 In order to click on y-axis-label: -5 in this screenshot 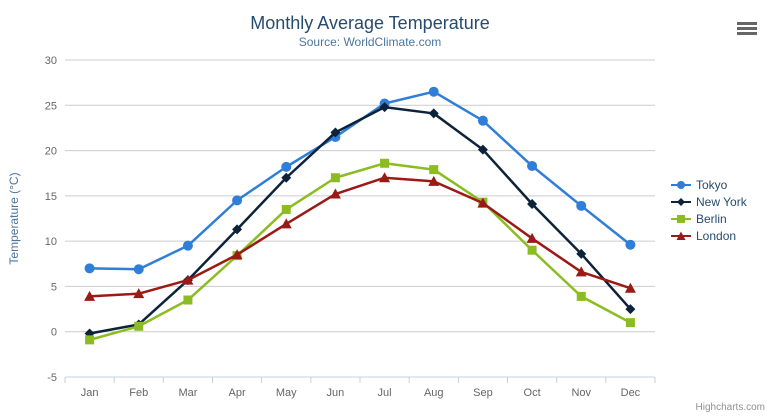, I will do `click(52, 378)`.